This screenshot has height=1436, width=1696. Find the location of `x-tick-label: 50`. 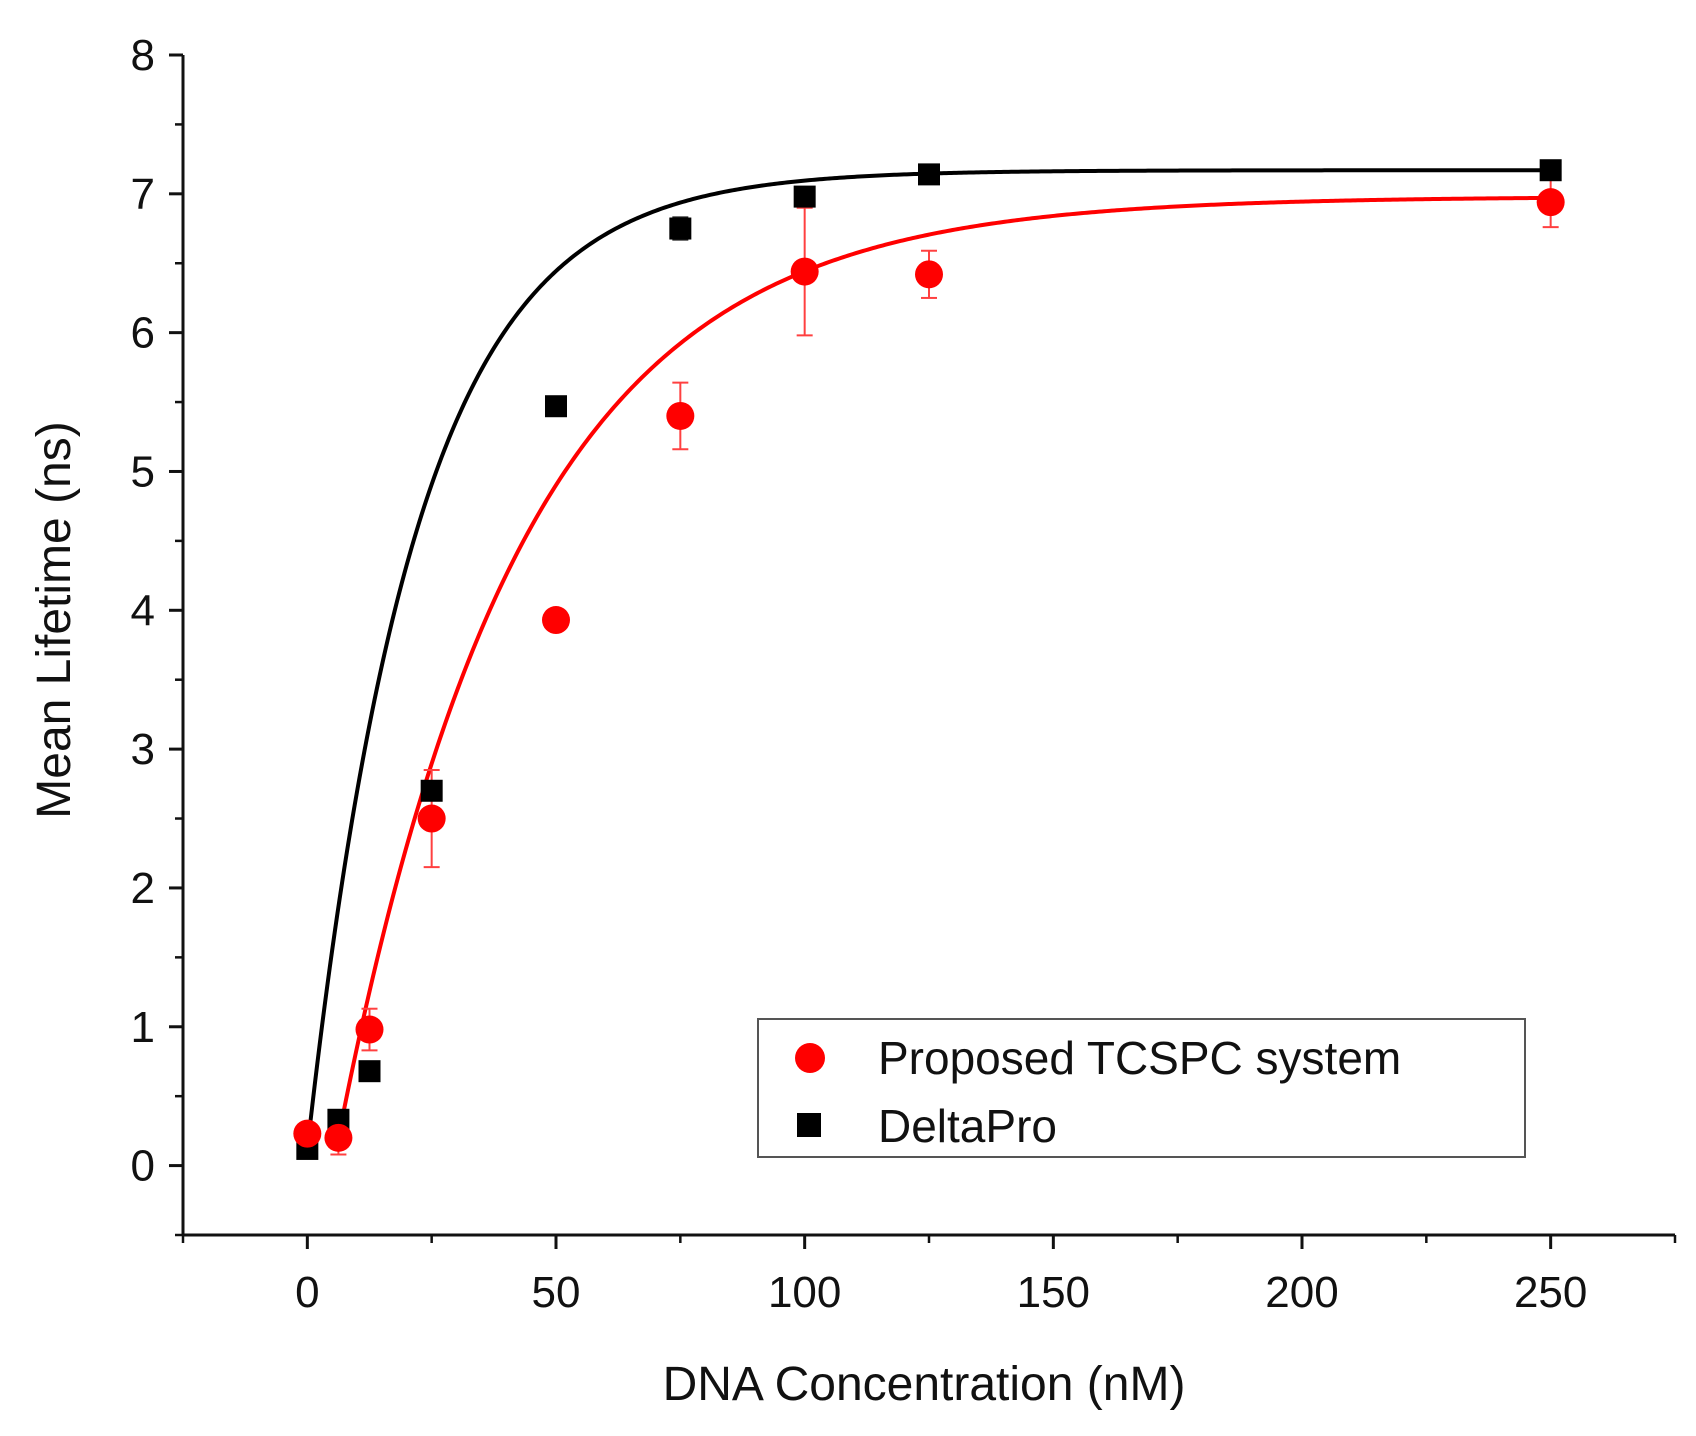

x-tick-label: 50 is located at coordinates (556, 1292).